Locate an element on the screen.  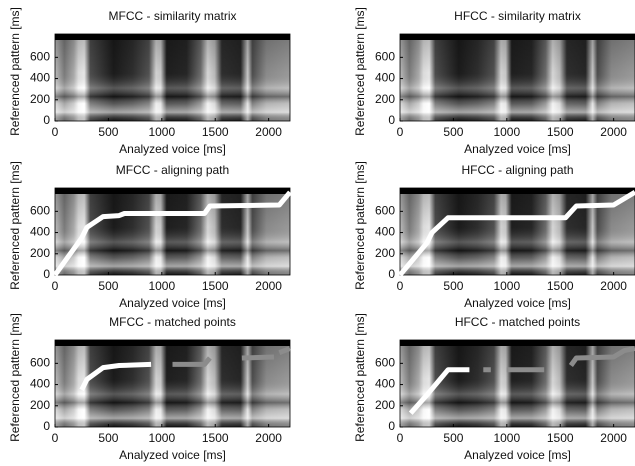
plot-title: MFCC - similarity matrix is located at coordinates (173, 16).